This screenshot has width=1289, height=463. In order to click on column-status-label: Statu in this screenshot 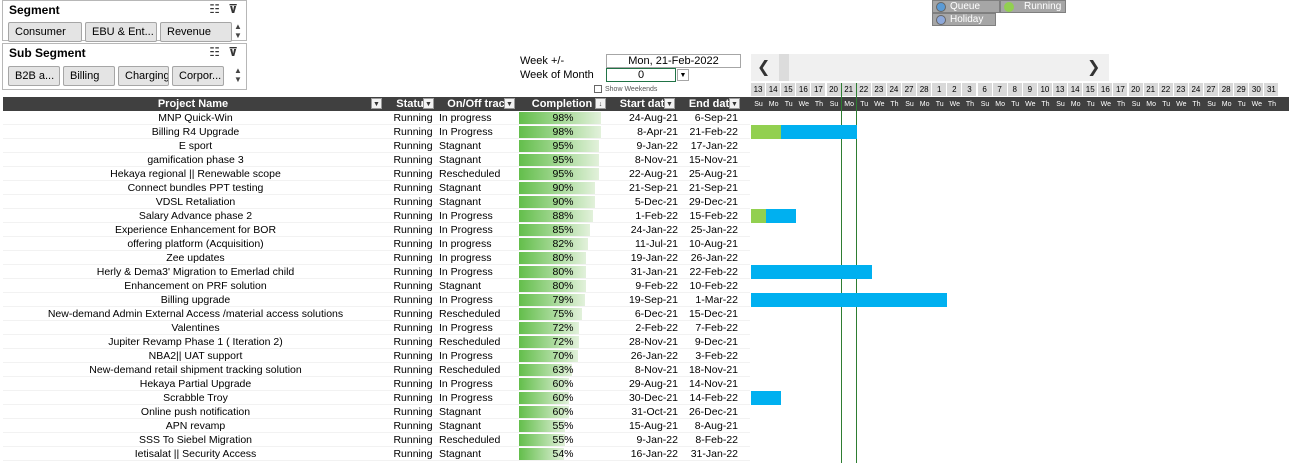, I will do `click(410, 104)`.